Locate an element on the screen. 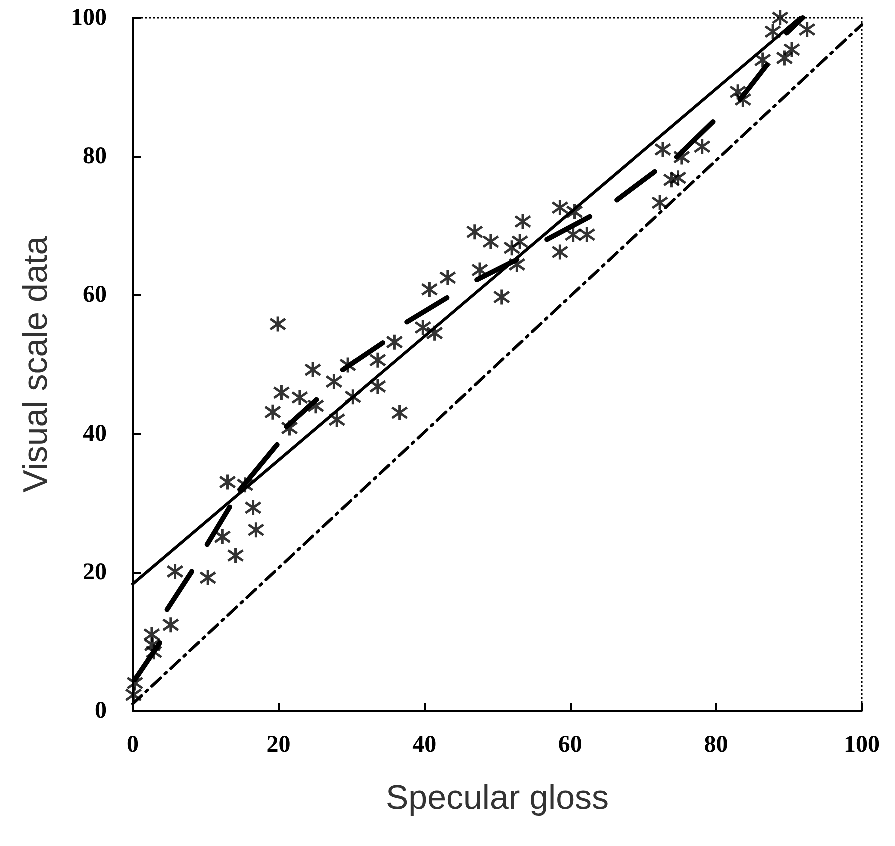 The width and height of the screenshot is (895, 846). x-tick-label: 80 is located at coordinates (716, 745).